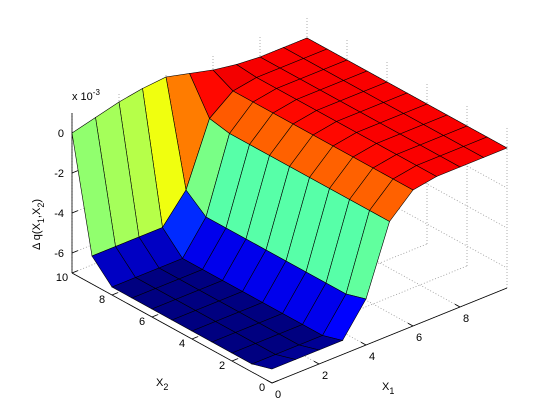 This screenshot has width=560, height=420. I want to click on z-label-text: ), so click(37, 201).